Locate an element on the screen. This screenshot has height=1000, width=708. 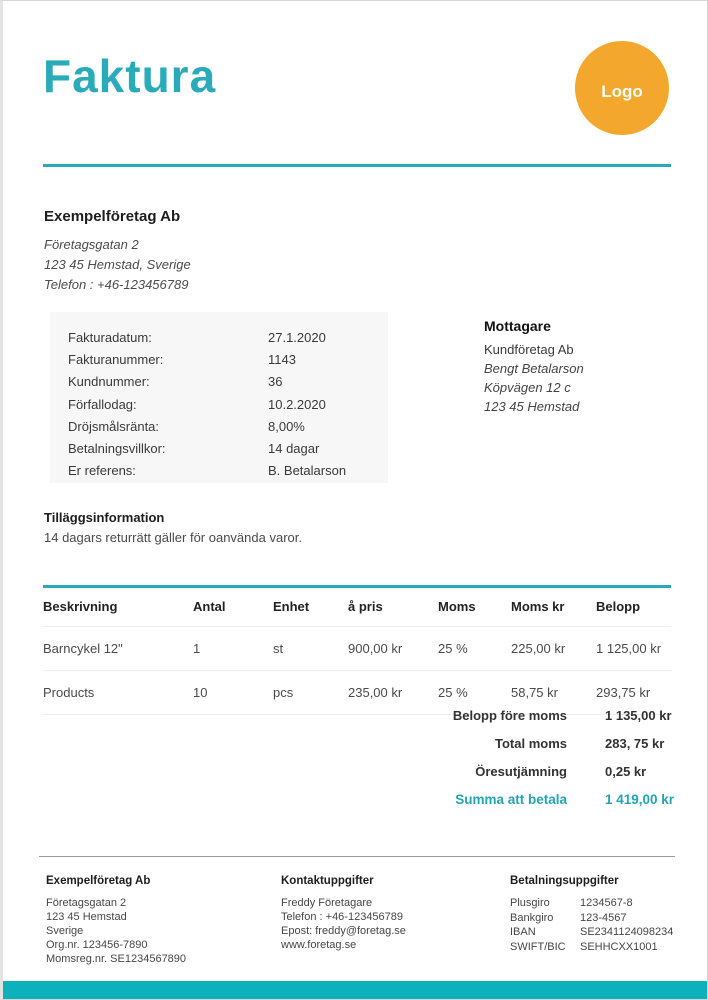
cell-apris: 235,00 kr is located at coordinates (375, 692).